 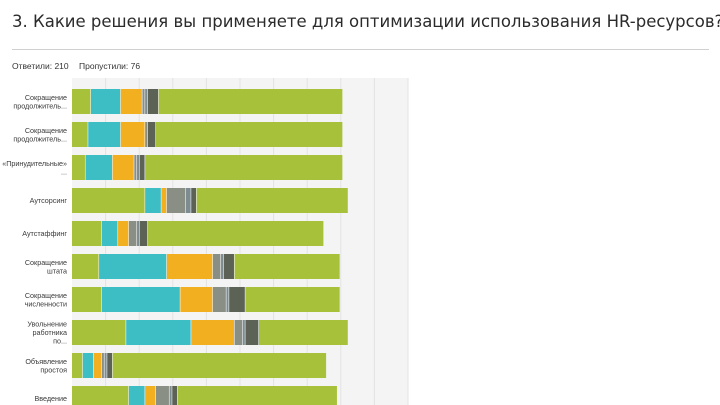 I want to click on category-label: штата, so click(x=57, y=270).